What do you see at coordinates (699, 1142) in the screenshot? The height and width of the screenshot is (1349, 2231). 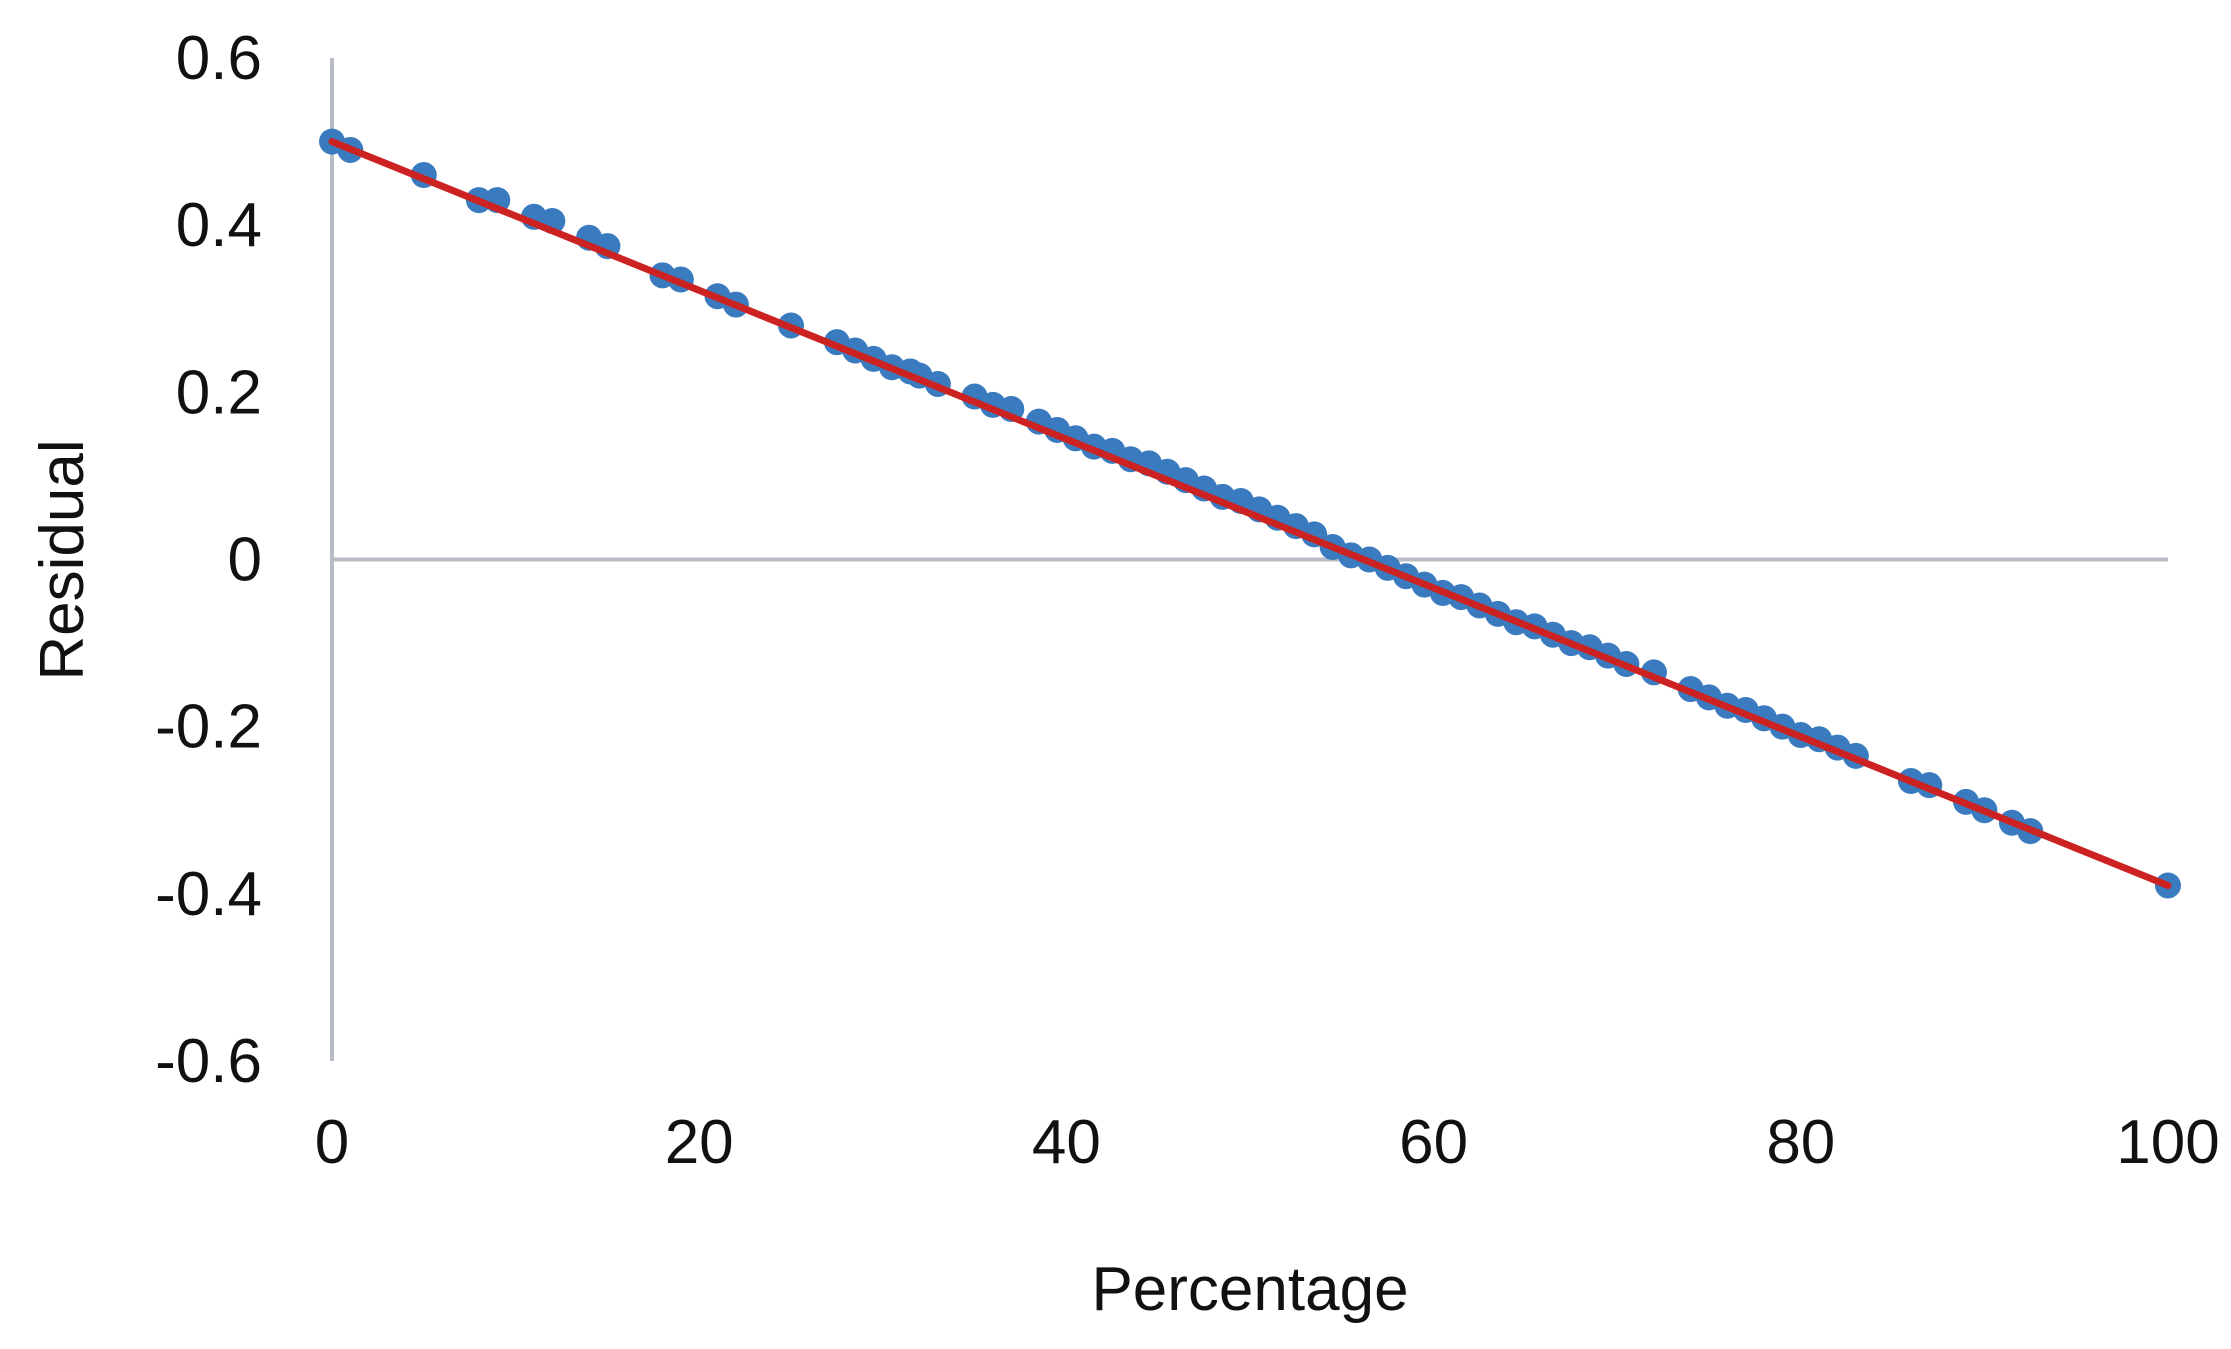 I see `x-tick-label: 20` at bounding box center [699, 1142].